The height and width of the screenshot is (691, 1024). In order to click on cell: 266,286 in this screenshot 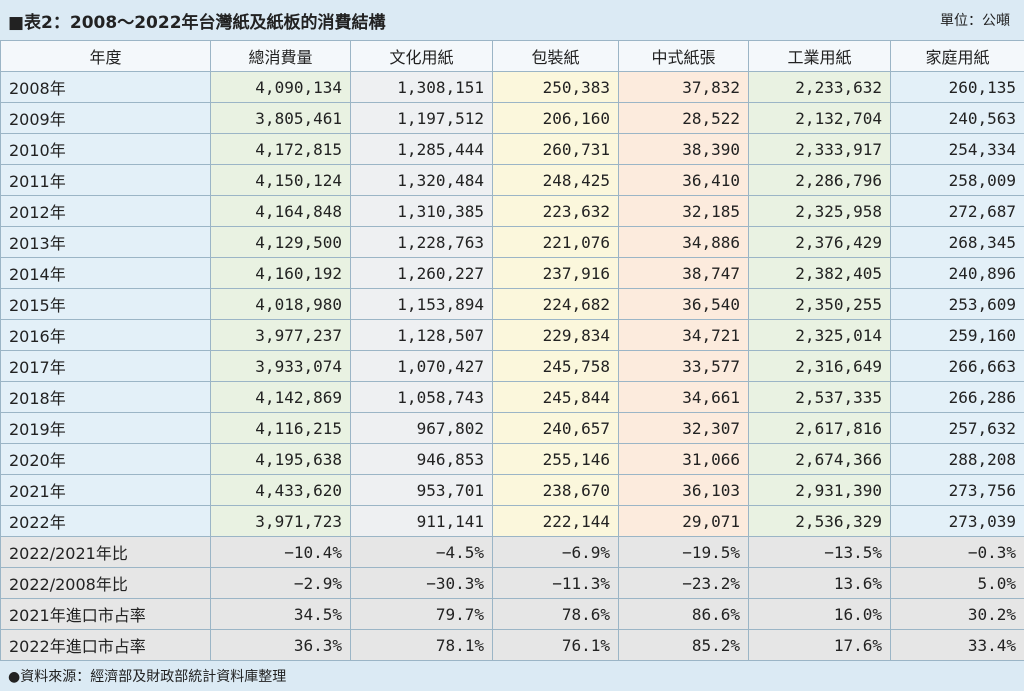, I will do `click(957, 397)`.